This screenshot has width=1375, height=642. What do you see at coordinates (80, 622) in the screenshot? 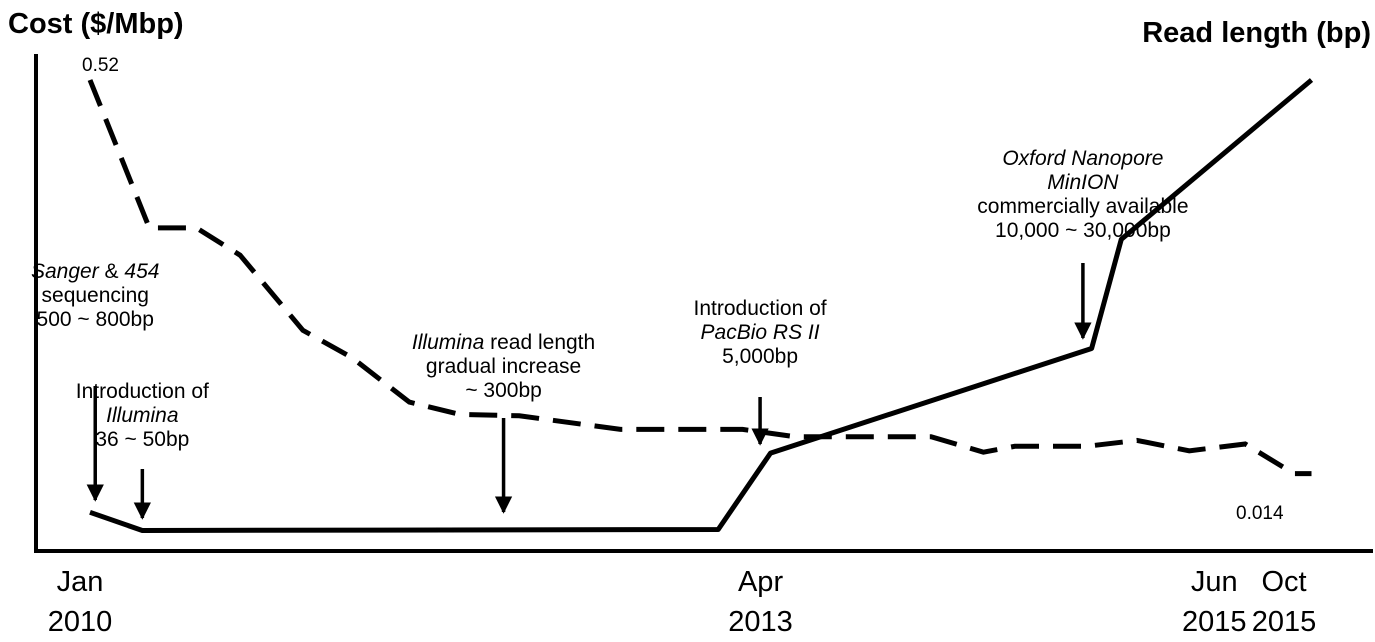
I see `x-tick-year: 2010` at bounding box center [80, 622].